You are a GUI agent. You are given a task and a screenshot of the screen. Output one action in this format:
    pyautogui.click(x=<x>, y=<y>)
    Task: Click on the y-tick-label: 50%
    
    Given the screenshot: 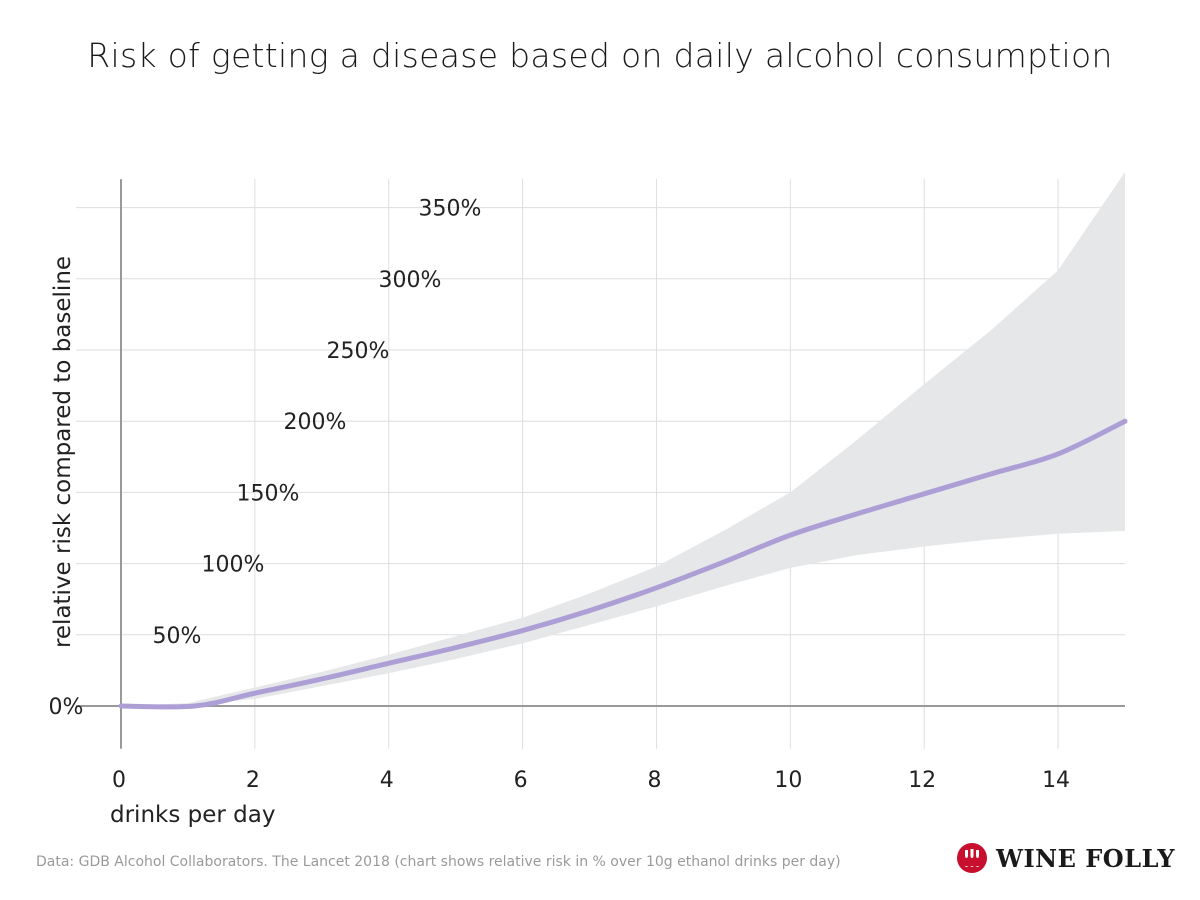 What is the action you would take?
    pyautogui.click(x=177, y=636)
    